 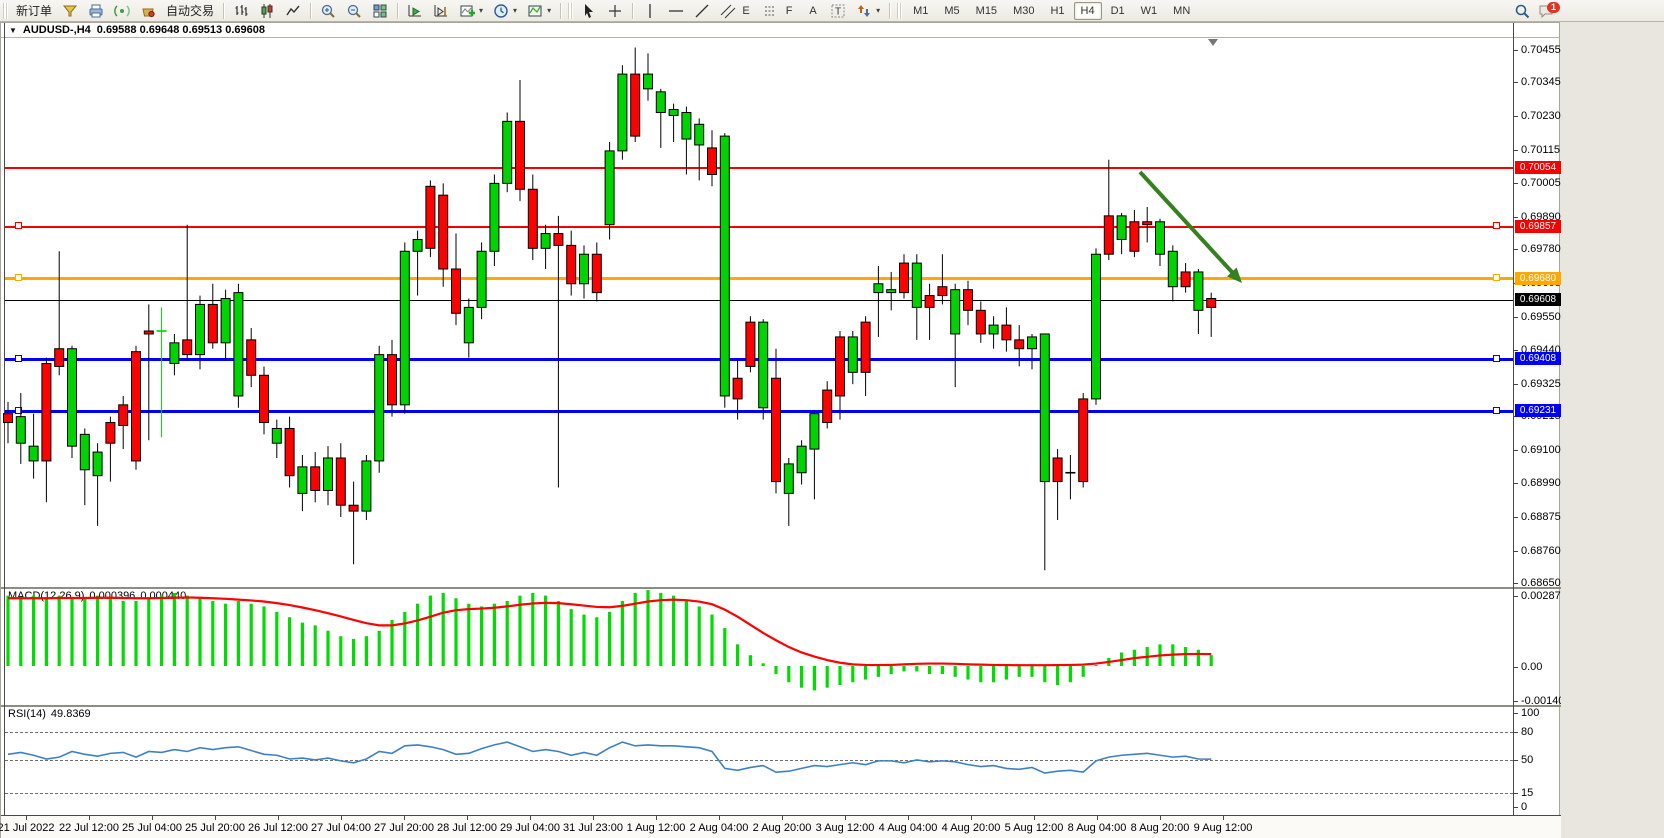 I want to click on timeframe-button-D1: D1, so click(x=1117, y=10).